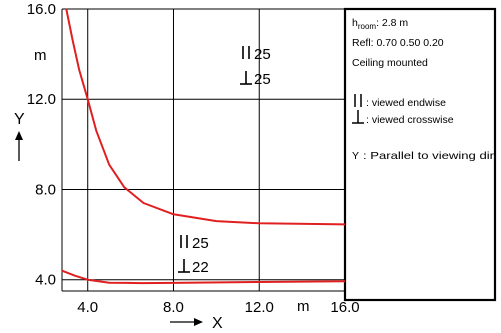 This screenshot has width=501, height=333. I want to click on y-tick-label: 4.0, so click(45, 280).